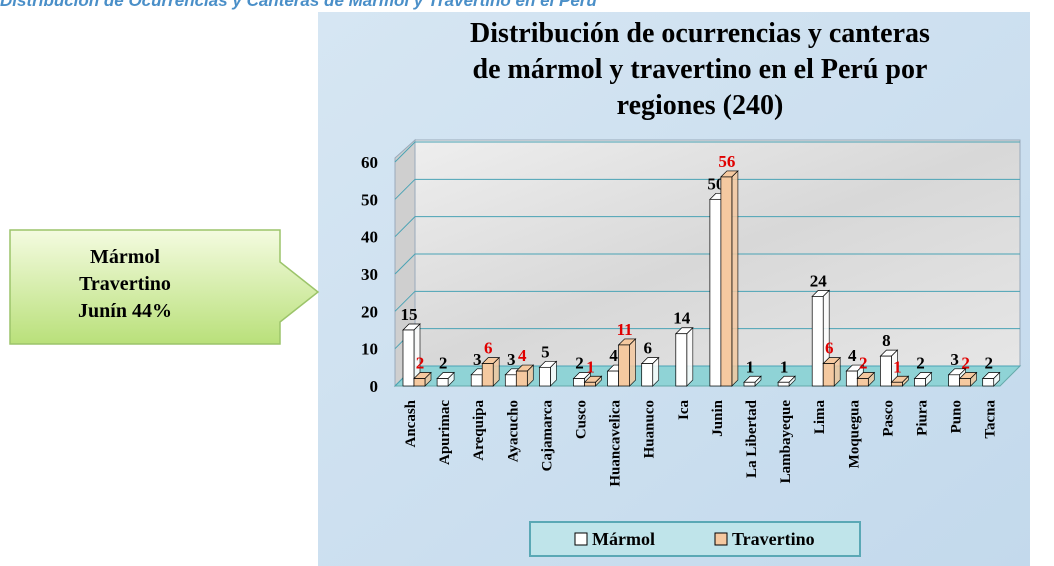 This screenshot has width=1054, height=566. What do you see at coordinates (854, 434) in the screenshot?
I see `x-tick-label: Moquegua` at bounding box center [854, 434].